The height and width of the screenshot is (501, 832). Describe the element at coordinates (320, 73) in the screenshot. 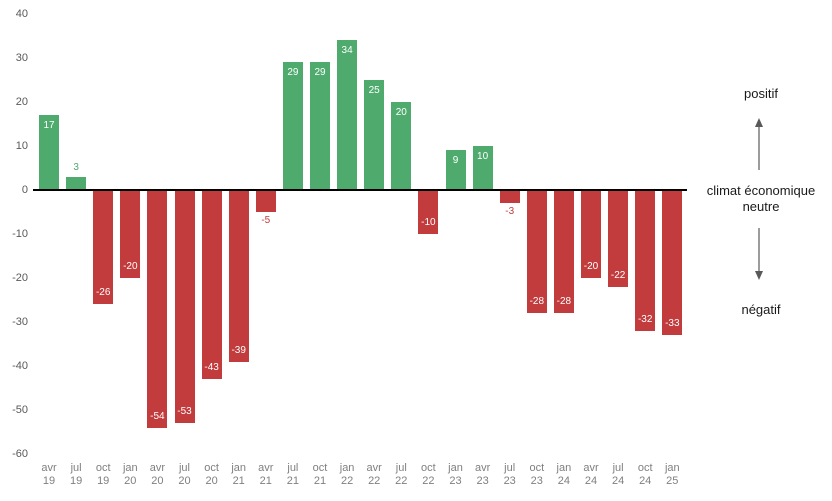

I see `bar-value-label-oct-21: 29` at that location.